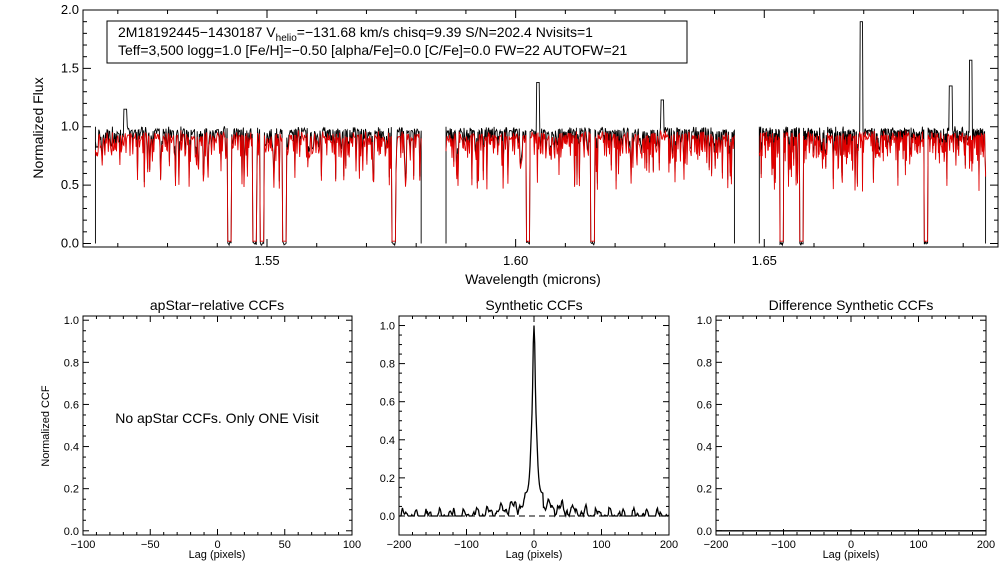 The image size is (1008, 576). What do you see at coordinates (266, 260) in the screenshot?
I see `x-tick-label: 1.55` at bounding box center [266, 260].